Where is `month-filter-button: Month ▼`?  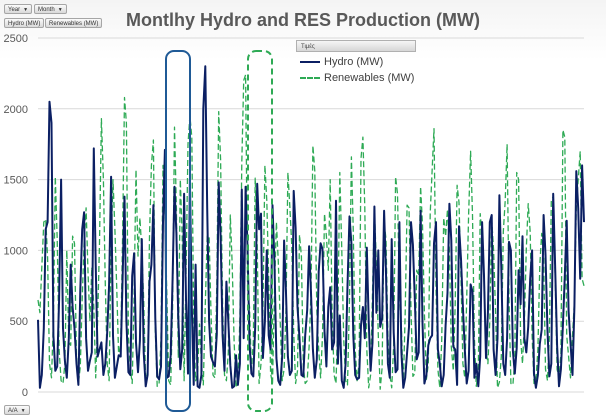 month-filter-button: Month ▼ is located at coordinates (50, 9).